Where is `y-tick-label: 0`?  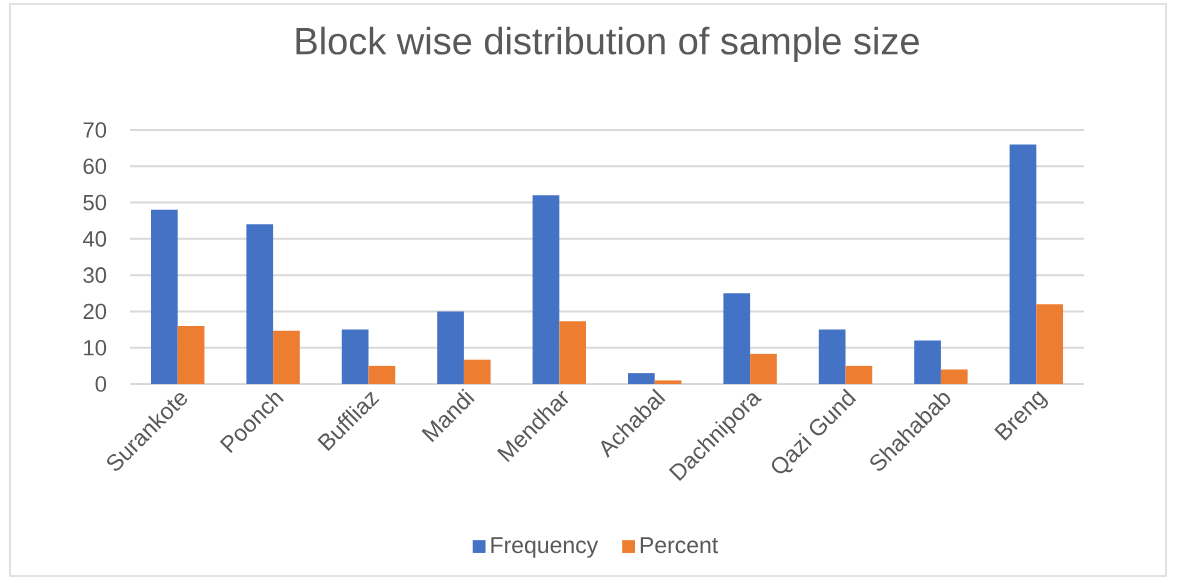 y-tick-label: 0 is located at coordinates (101, 384).